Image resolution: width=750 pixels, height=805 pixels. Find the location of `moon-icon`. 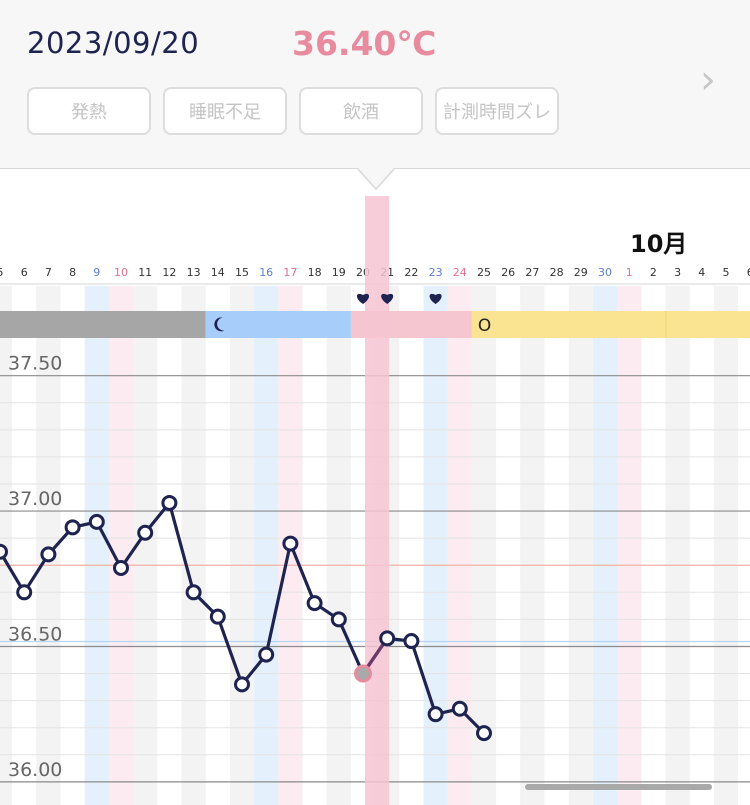

moon-icon is located at coordinates (219, 324).